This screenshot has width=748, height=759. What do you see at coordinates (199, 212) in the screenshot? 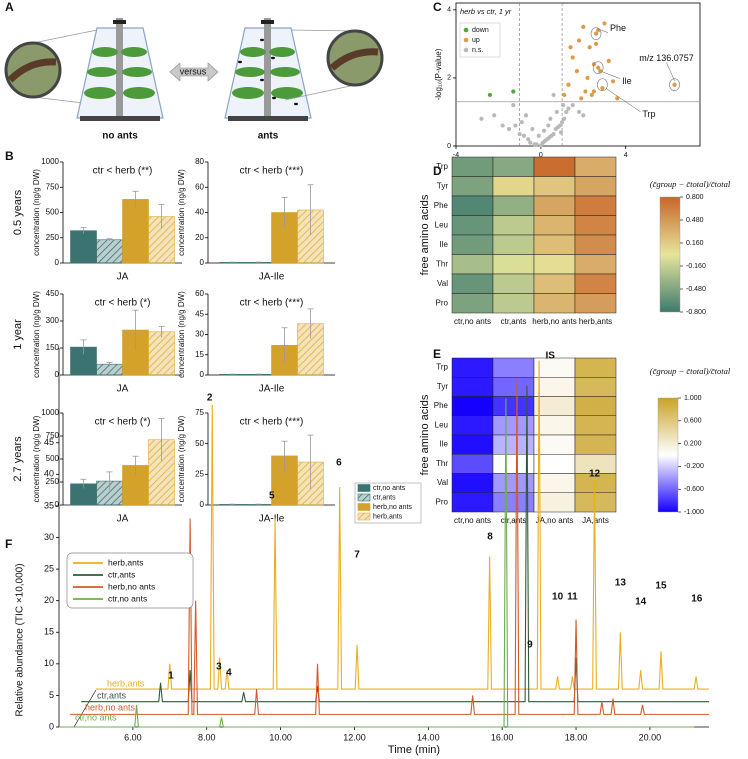
I see `y-tick-label: 40` at bounding box center [199, 212].